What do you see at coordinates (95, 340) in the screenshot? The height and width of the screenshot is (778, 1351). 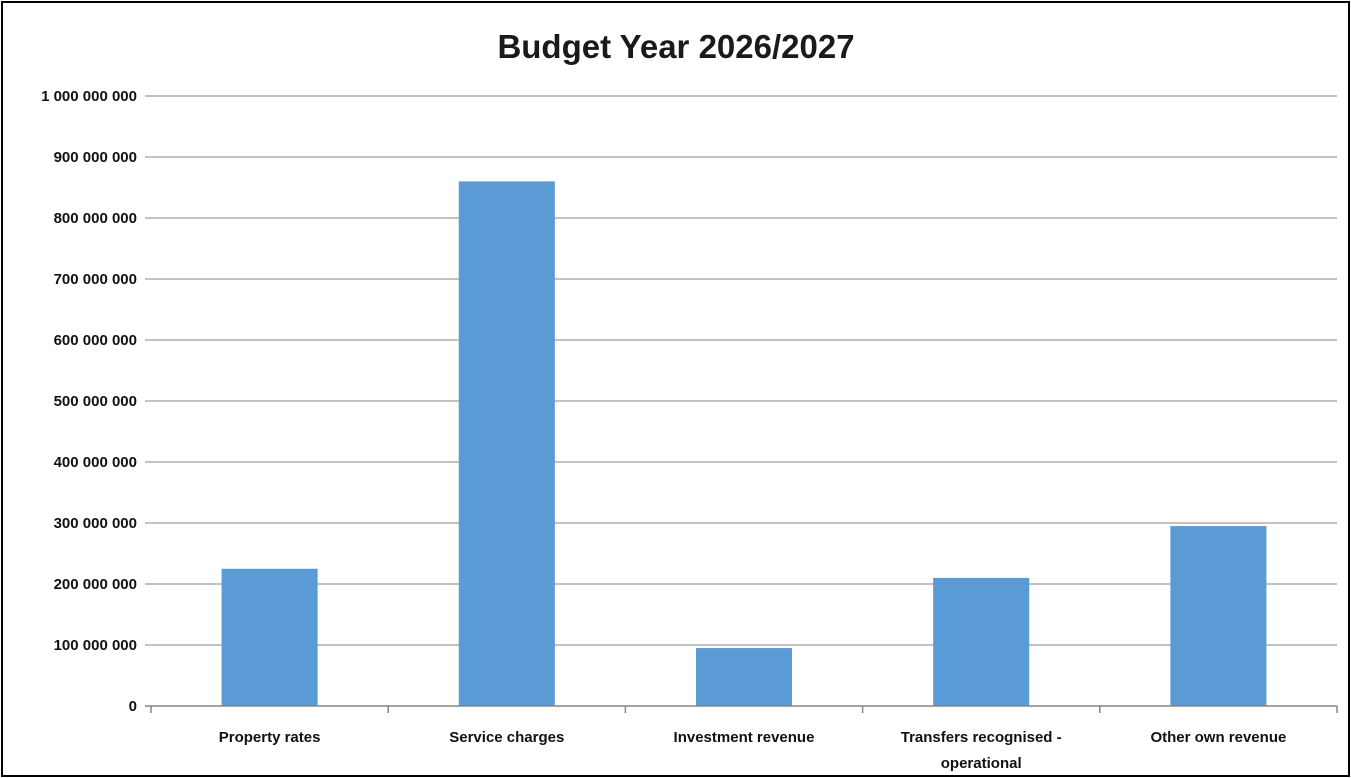 I see `y-tick-label: 600 000 000` at bounding box center [95, 340].